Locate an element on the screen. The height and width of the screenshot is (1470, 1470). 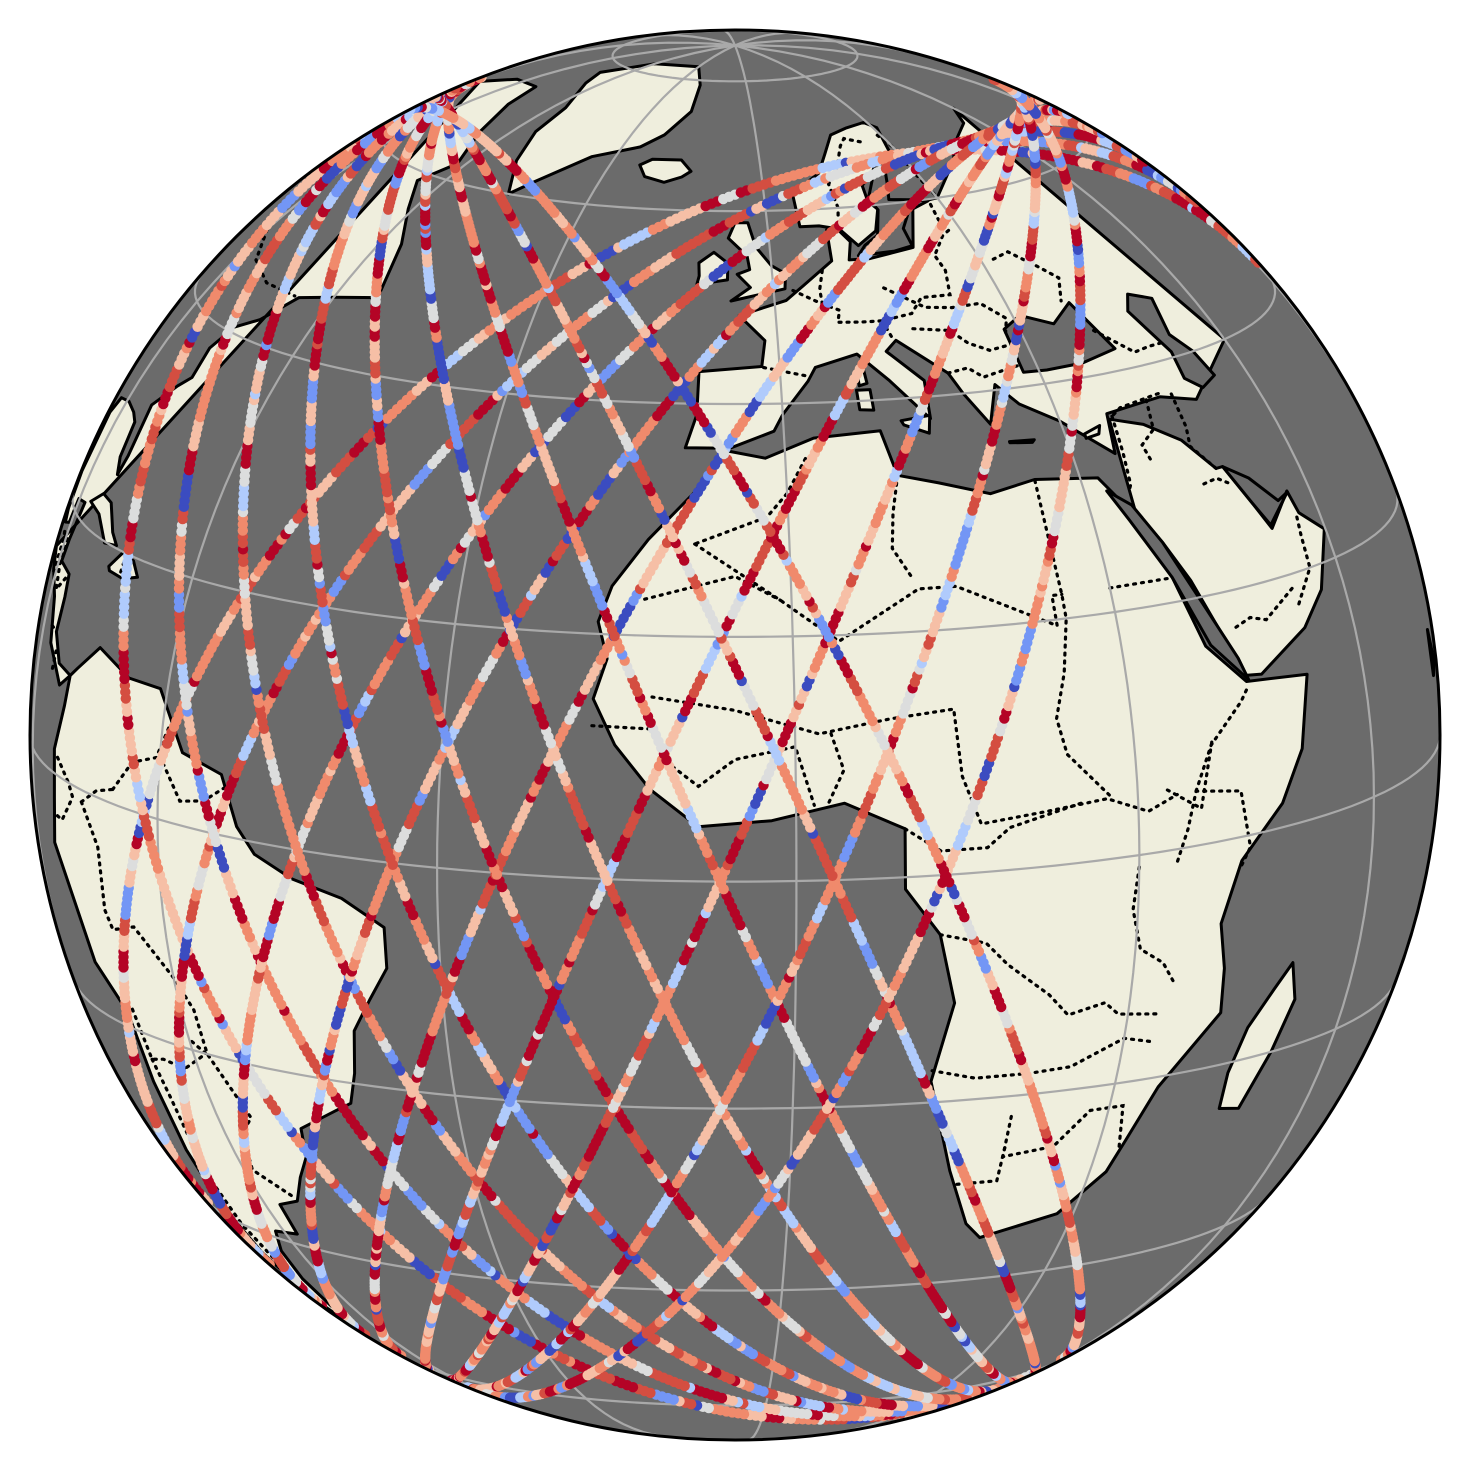
landmass-cyprus is located at coordinates (1092, 432).